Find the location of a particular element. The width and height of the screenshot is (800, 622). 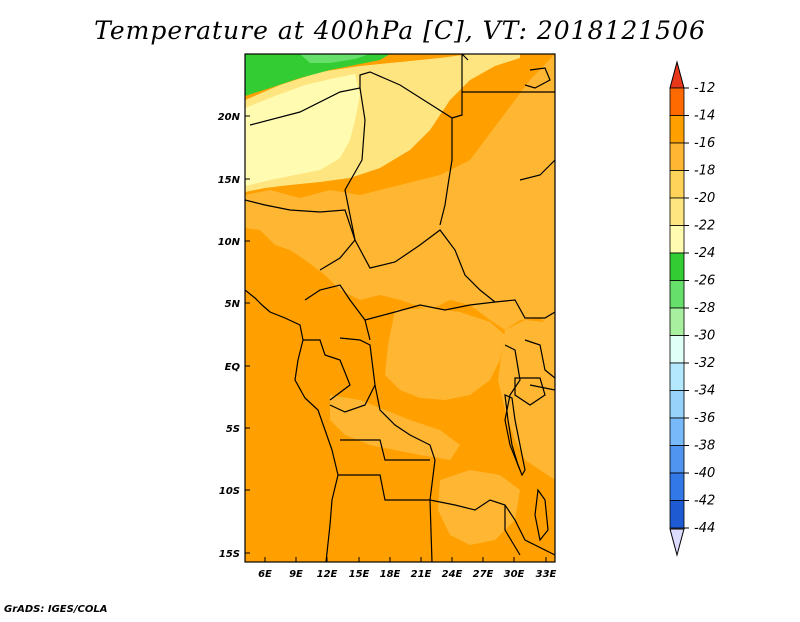

colorbar-label: -28 is located at coordinates (704, 308).